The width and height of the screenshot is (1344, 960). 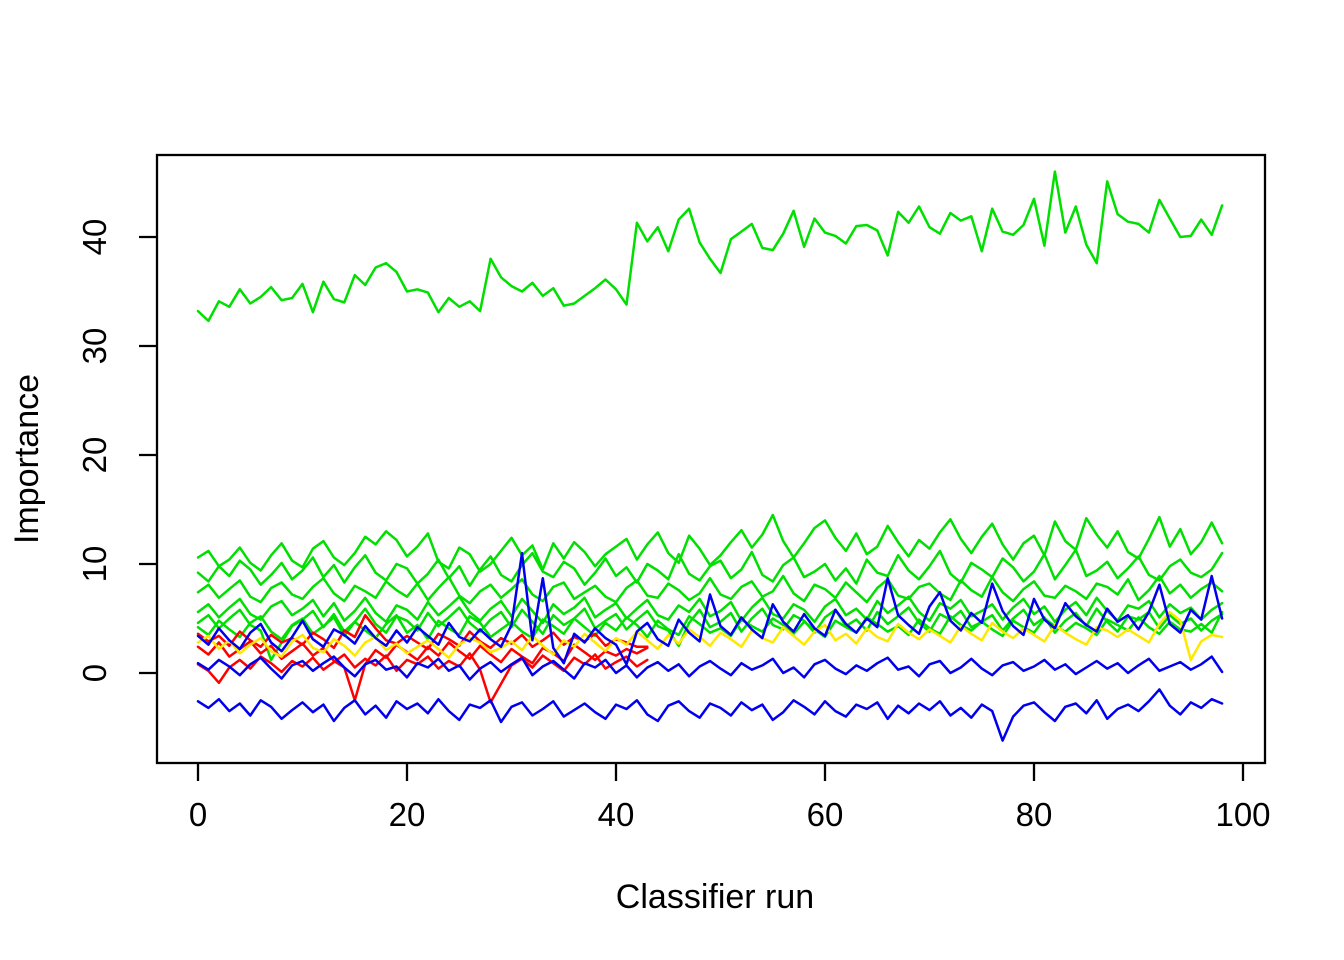 I want to click on series-blue-spiky, so click(x=710, y=608).